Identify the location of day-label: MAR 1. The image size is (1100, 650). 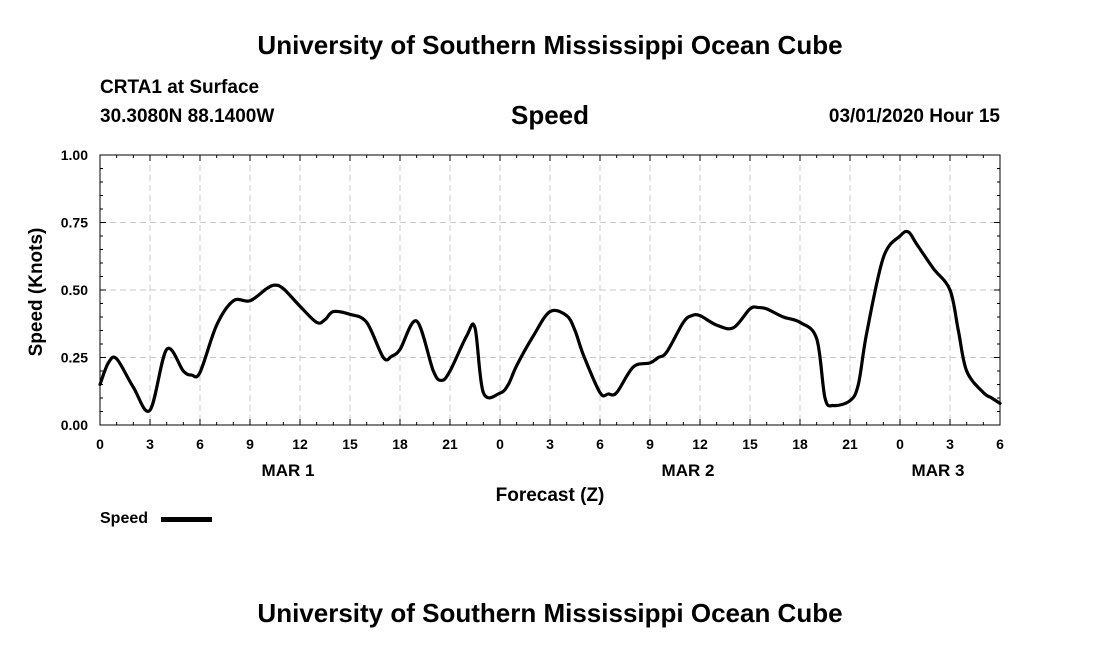
(288, 470).